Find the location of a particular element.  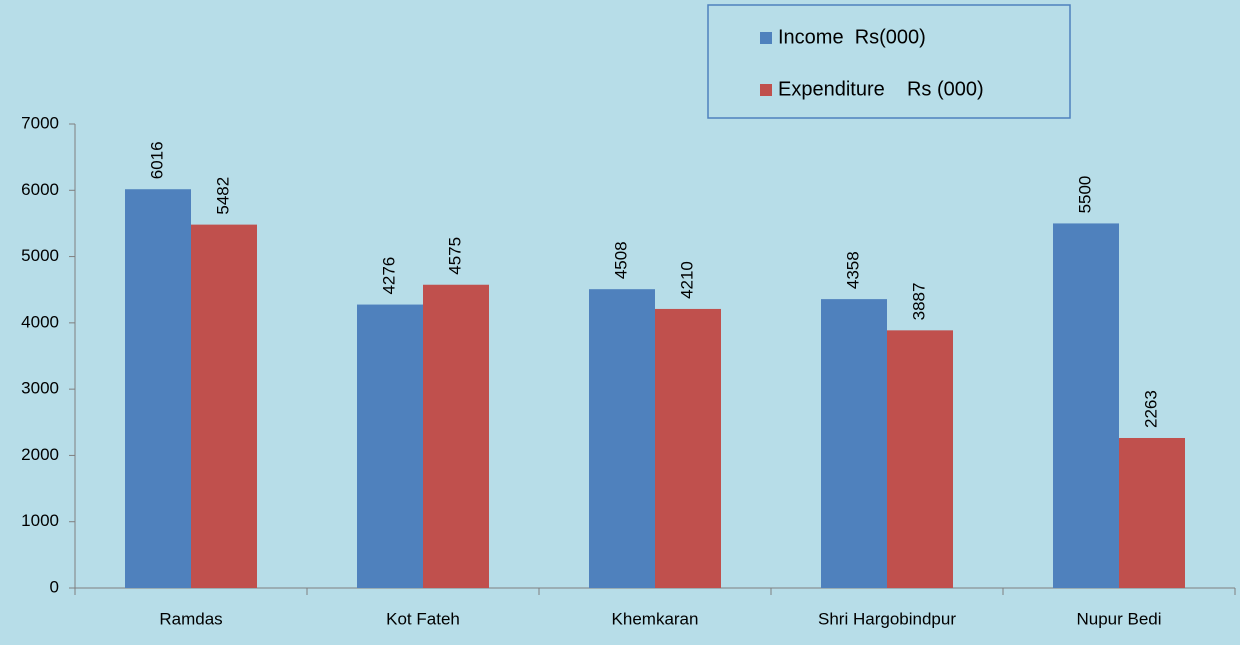

data-label: 4210 is located at coordinates (686, 280).